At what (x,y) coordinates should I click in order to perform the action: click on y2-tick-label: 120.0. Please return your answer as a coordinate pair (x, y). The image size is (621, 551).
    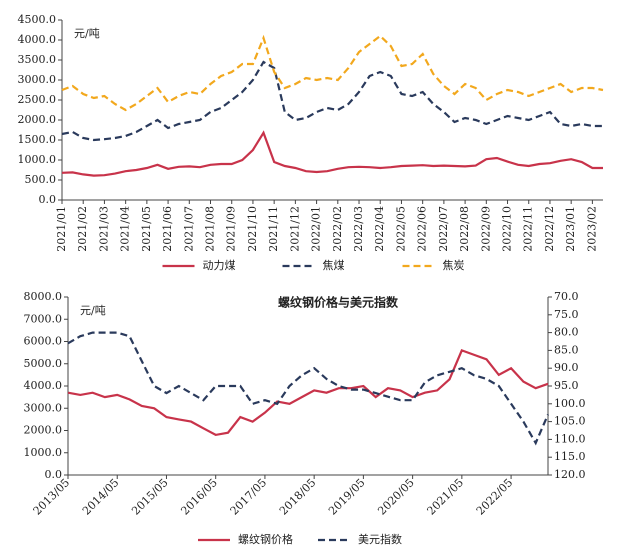
    Looking at the image, I should click on (570, 474).